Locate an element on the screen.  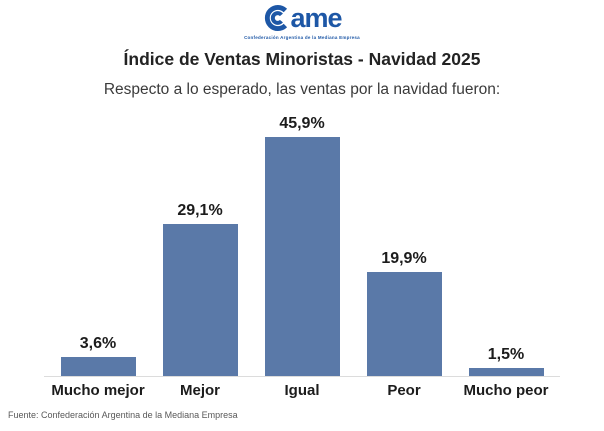
bar-value-label: 1,5% is located at coordinates (506, 354).